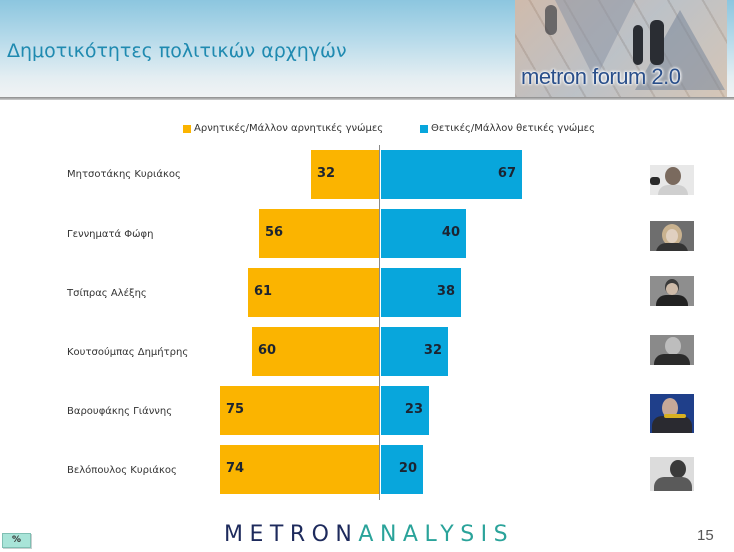  Describe the element at coordinates (128, 352) in the screenshot. I see `leader-name: Κουτσούμπας Δημήτρης` at that location.